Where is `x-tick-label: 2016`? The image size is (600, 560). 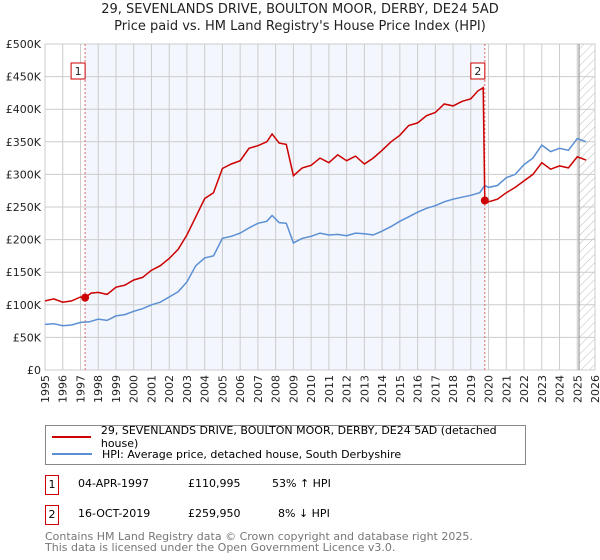 x-tick-label: 2016 is located at coordinates (418, 389).